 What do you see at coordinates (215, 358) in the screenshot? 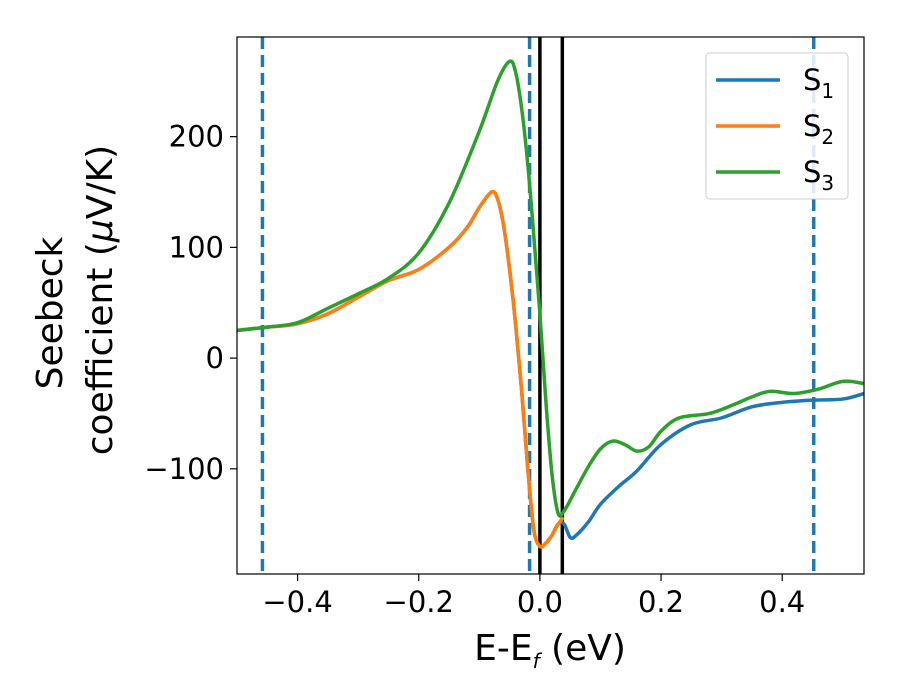
I see `y-tick-label: 0` at bounding box center [215, 358].